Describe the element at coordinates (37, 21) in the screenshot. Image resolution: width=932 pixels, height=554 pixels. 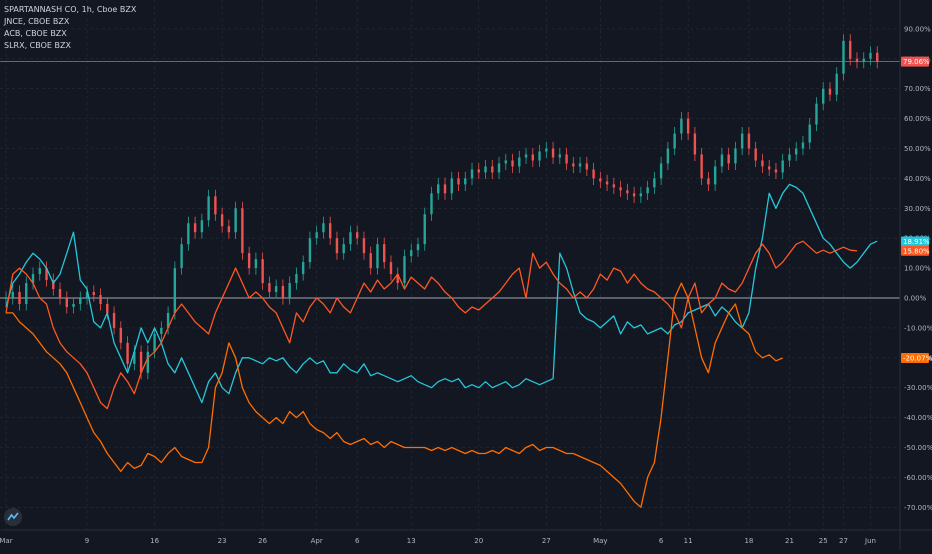
I see `legend-jnce: JNCE, CBOE BZX` at that location.